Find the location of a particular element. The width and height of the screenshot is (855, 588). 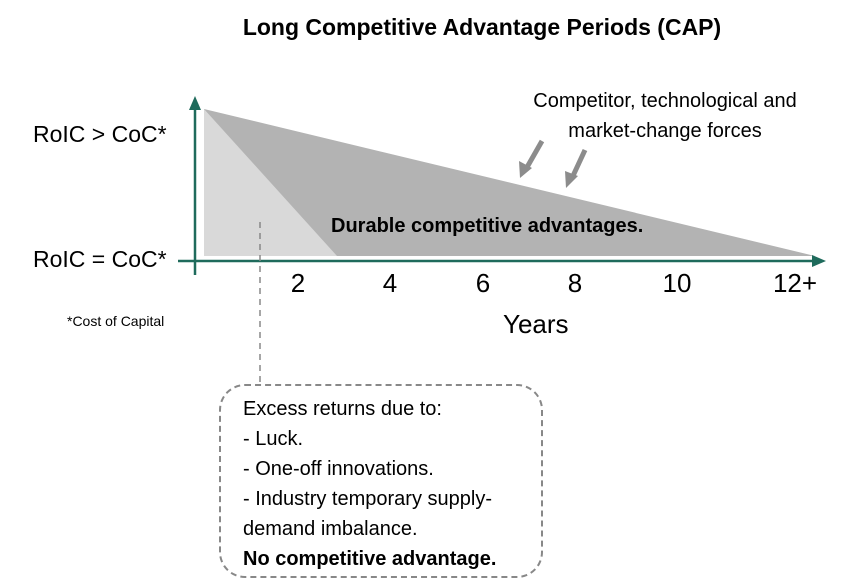

excess-returns-callout is located at coordinates (381, 481).